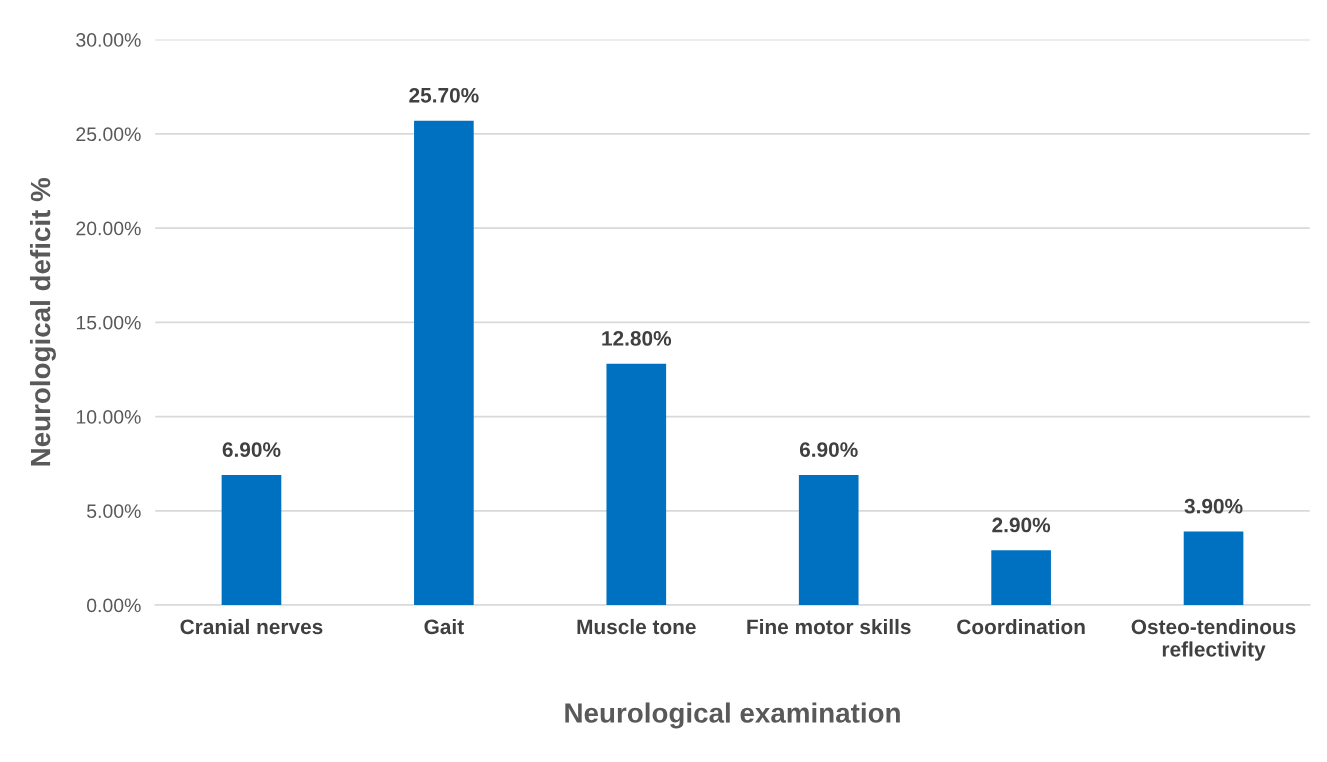  I want to click on x-tick-label: Gait, so click(444, 626).